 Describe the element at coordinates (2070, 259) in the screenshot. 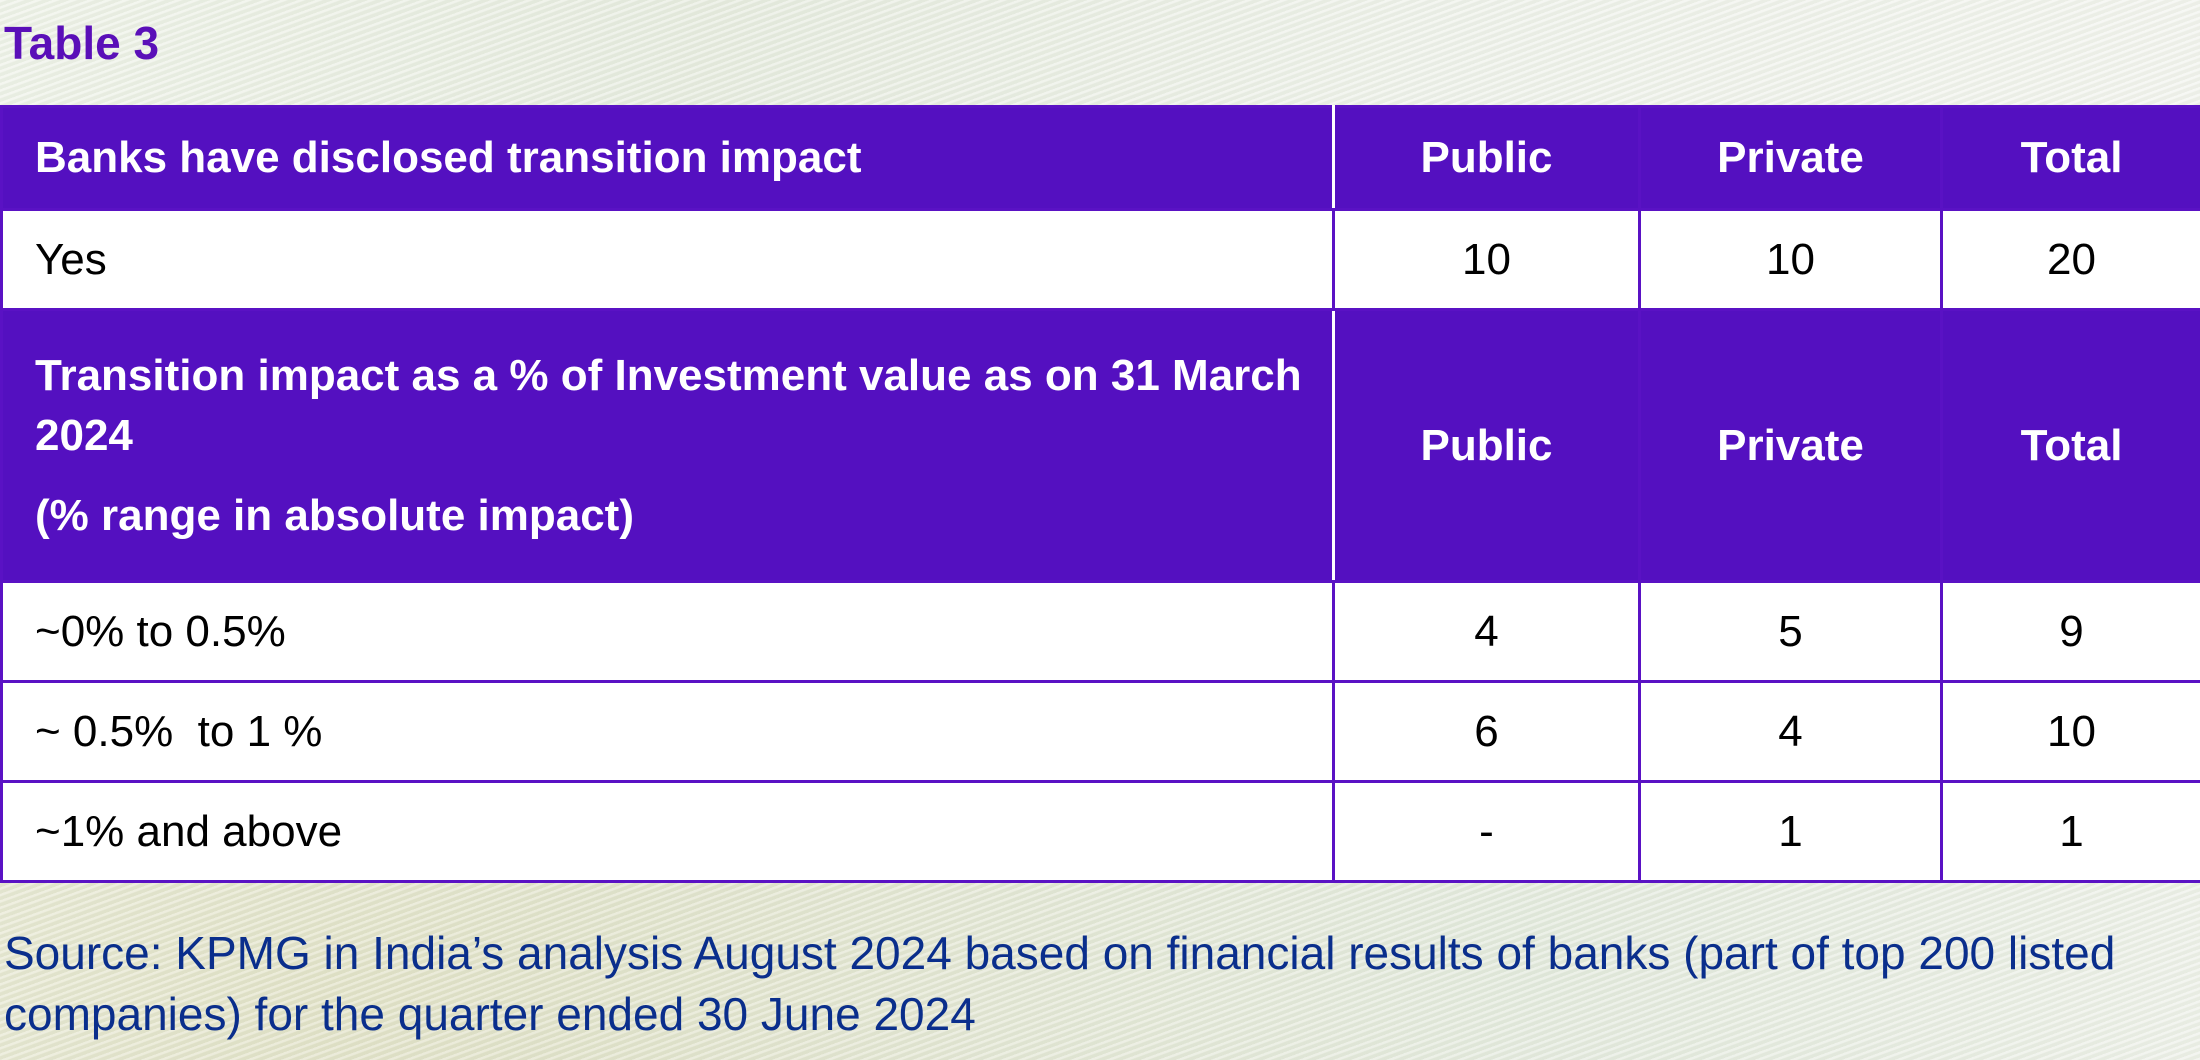

I see `cell-total: 20` at that location.